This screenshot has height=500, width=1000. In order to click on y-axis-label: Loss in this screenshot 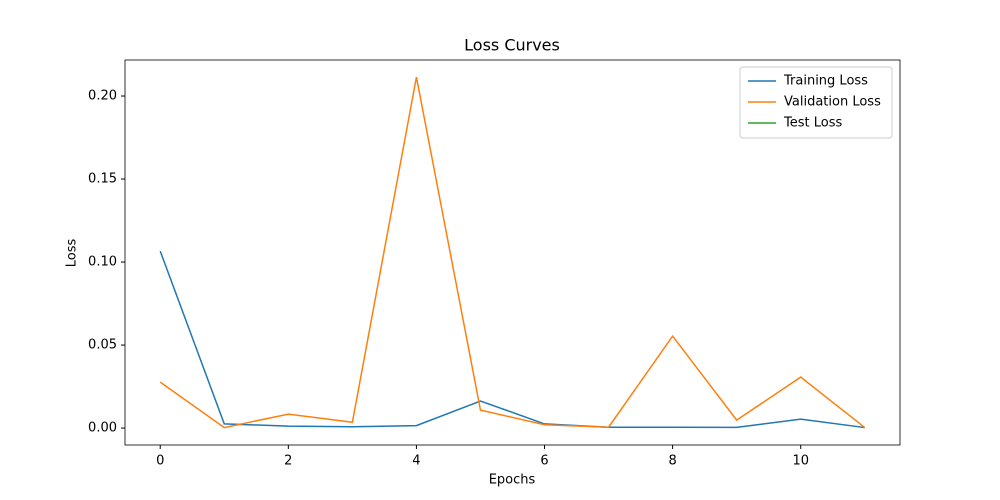, I will do `click(72, 253)`.